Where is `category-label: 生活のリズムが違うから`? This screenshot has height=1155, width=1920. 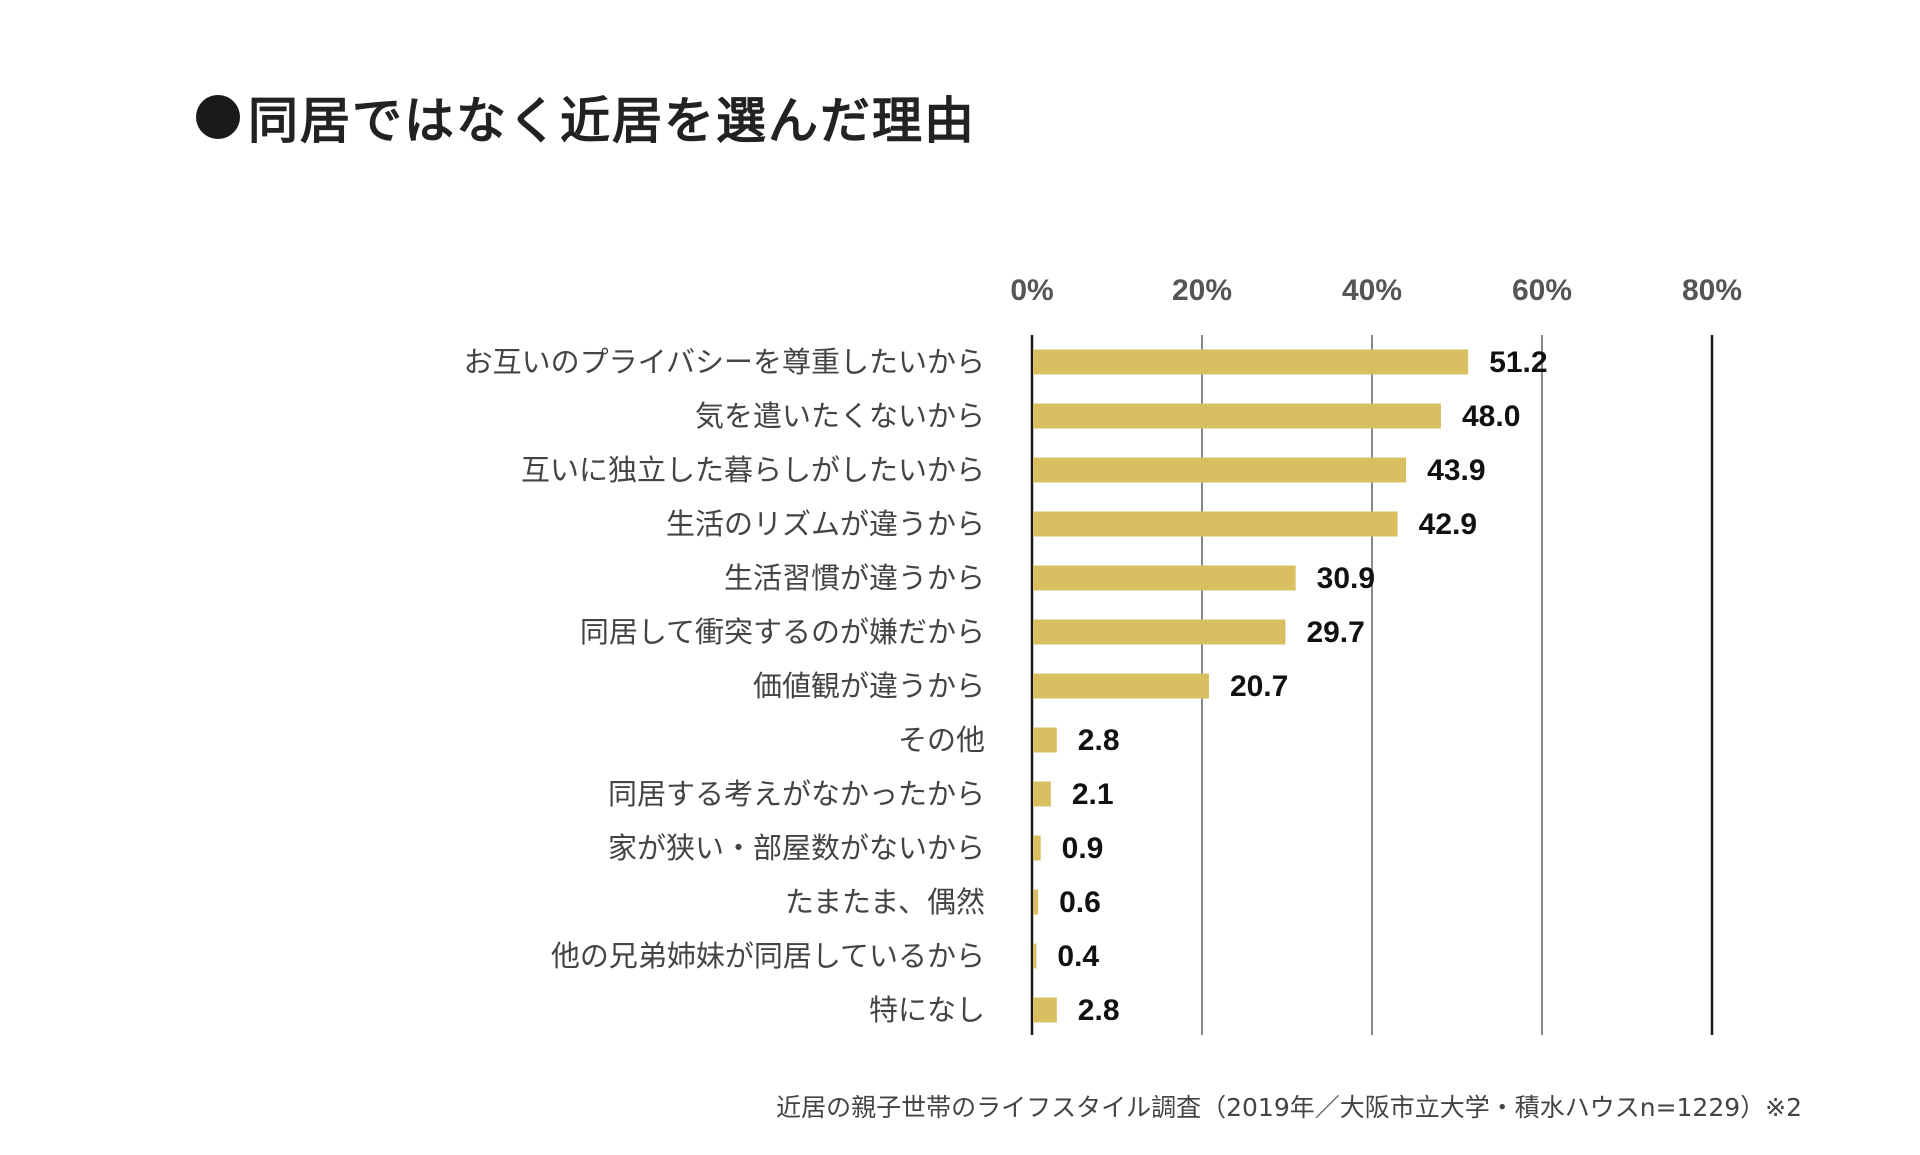 category-label: 生活のリズムが違うから is located at coordinates (825, 524).